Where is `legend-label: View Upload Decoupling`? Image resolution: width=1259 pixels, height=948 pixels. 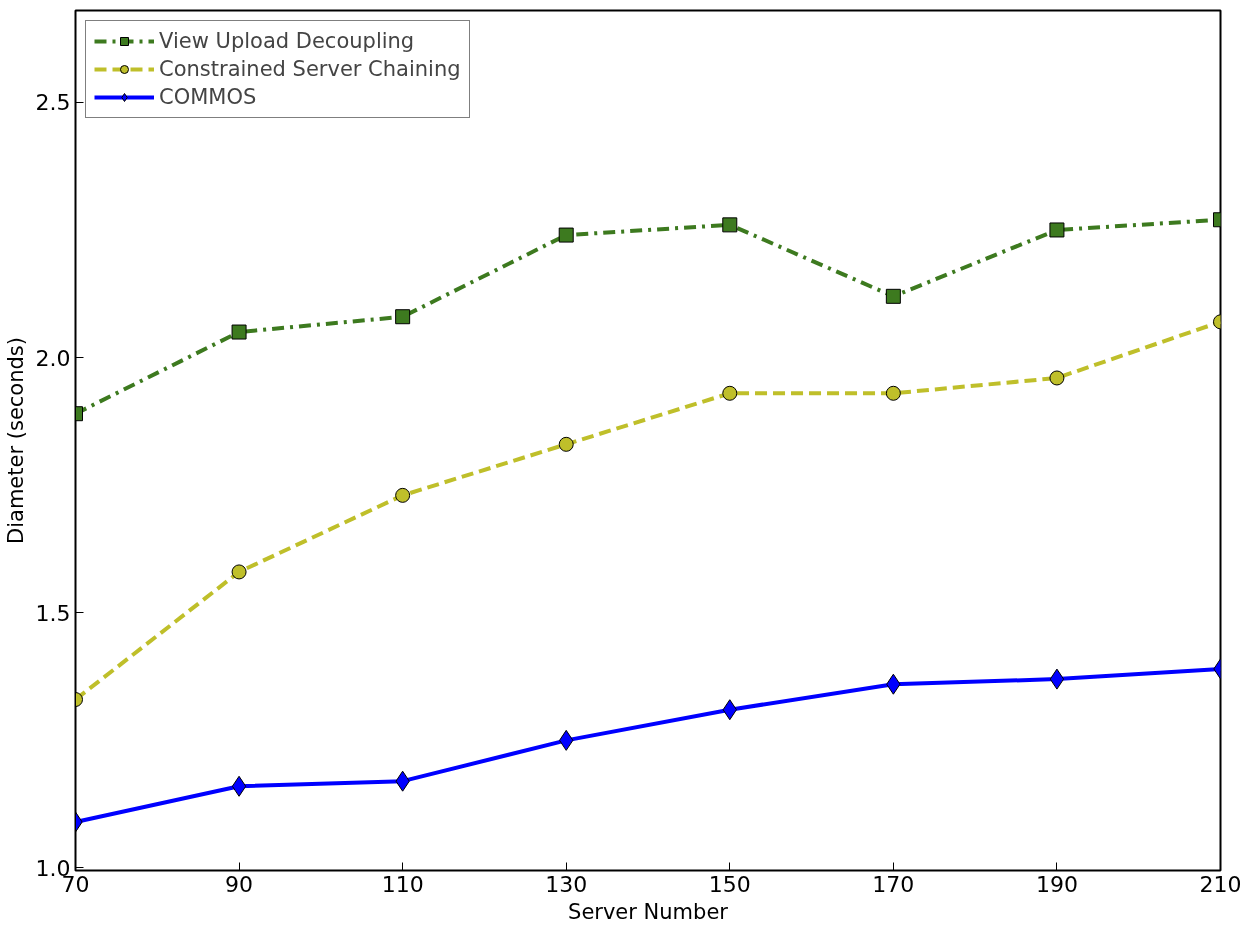 legend-label: View Upload Decoupling is located at coordinates (287, 41).